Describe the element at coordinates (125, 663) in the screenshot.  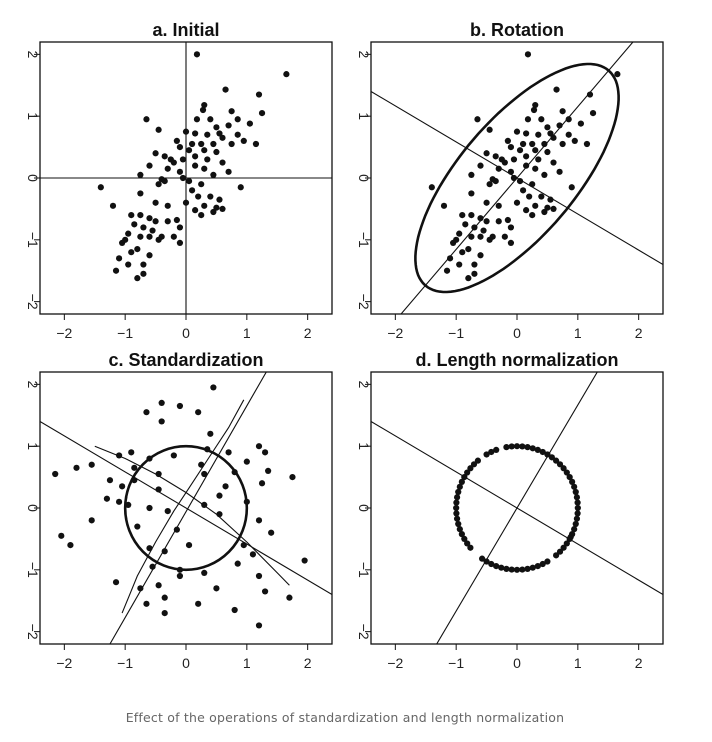
I see `x-tick-label: −1` at that location.